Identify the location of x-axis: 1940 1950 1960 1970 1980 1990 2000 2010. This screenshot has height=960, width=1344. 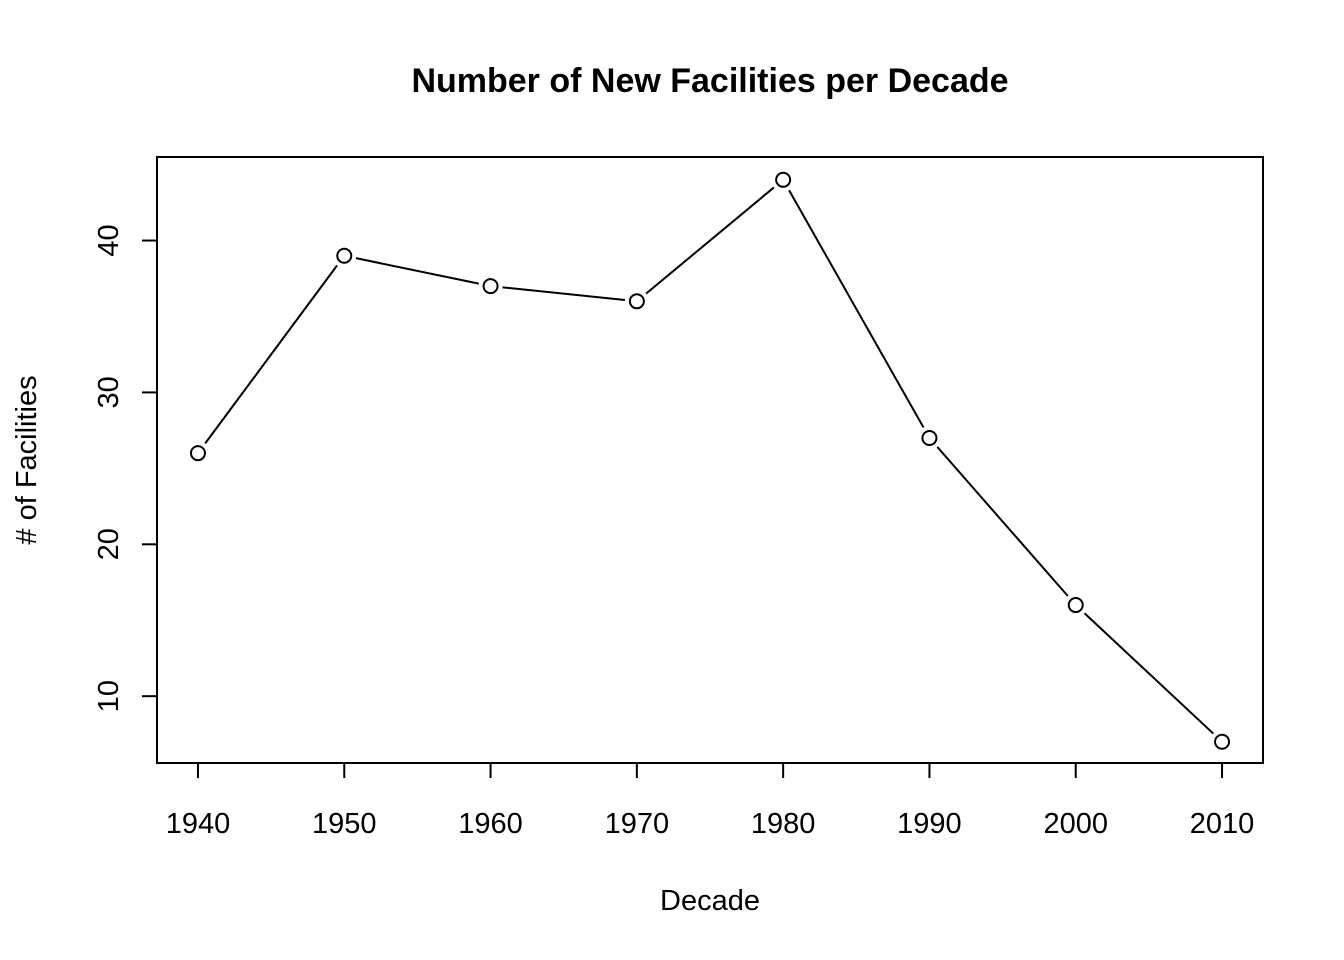
(710, 801).